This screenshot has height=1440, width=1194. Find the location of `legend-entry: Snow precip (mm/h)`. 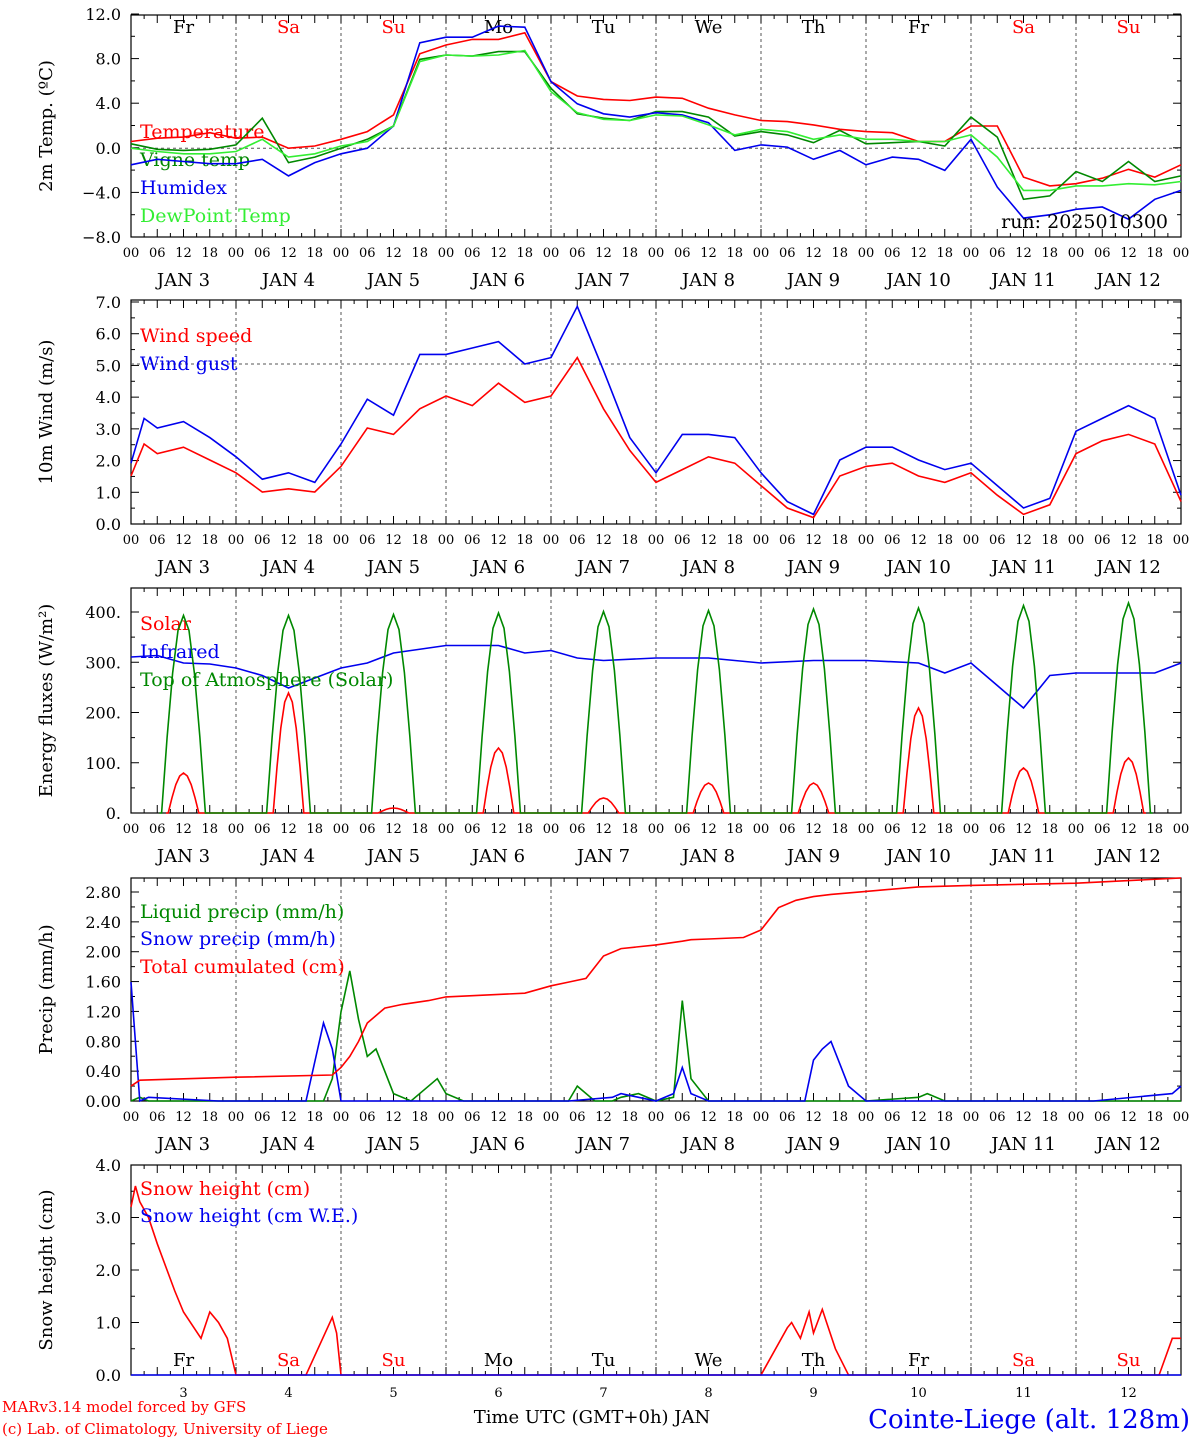

legend-entry: Snow precip (mm/h) is located at coordinates (238, 939).